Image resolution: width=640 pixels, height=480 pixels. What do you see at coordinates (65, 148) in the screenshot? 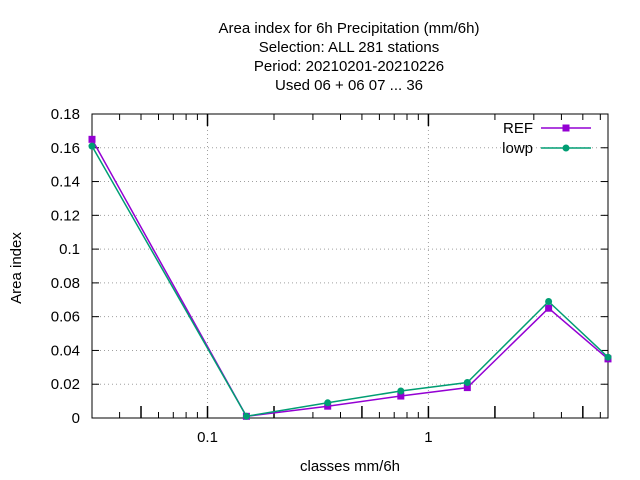
I see `y-tick-label: 0.16` at bounding box center [65, 148].